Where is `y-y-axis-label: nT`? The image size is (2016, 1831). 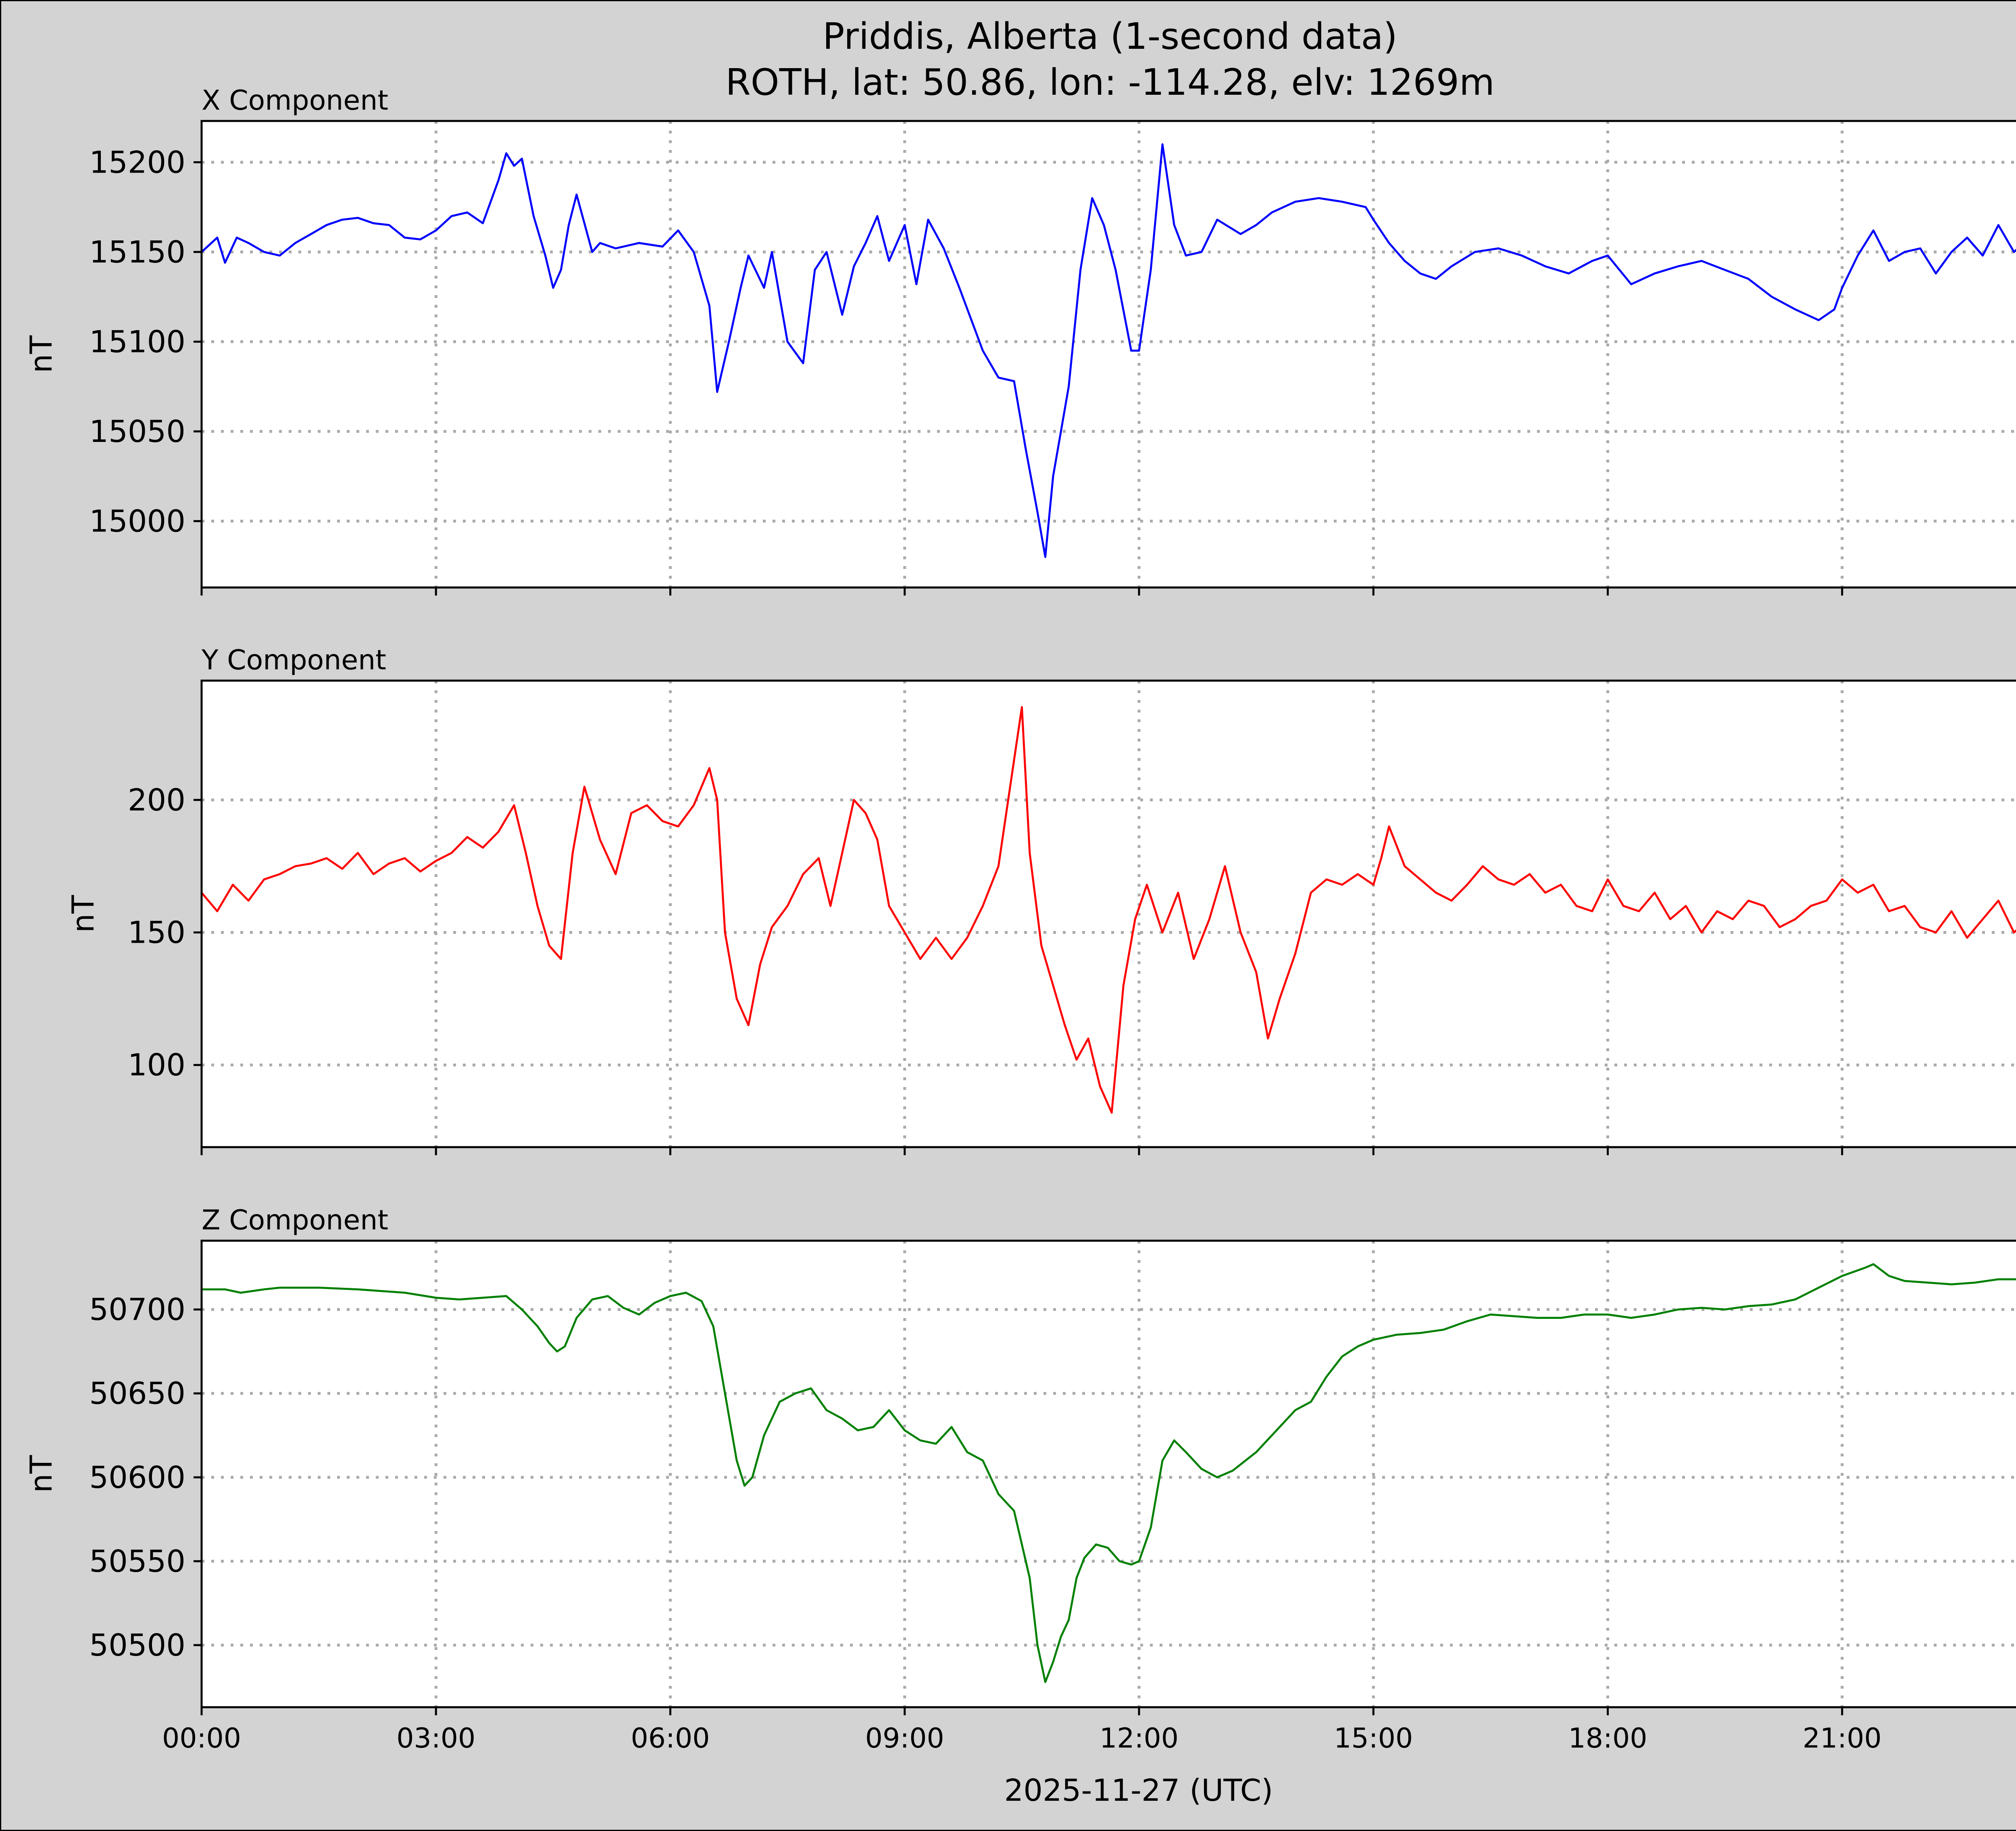 y-y-axis-label: nT is located at coordinates (83, 914).